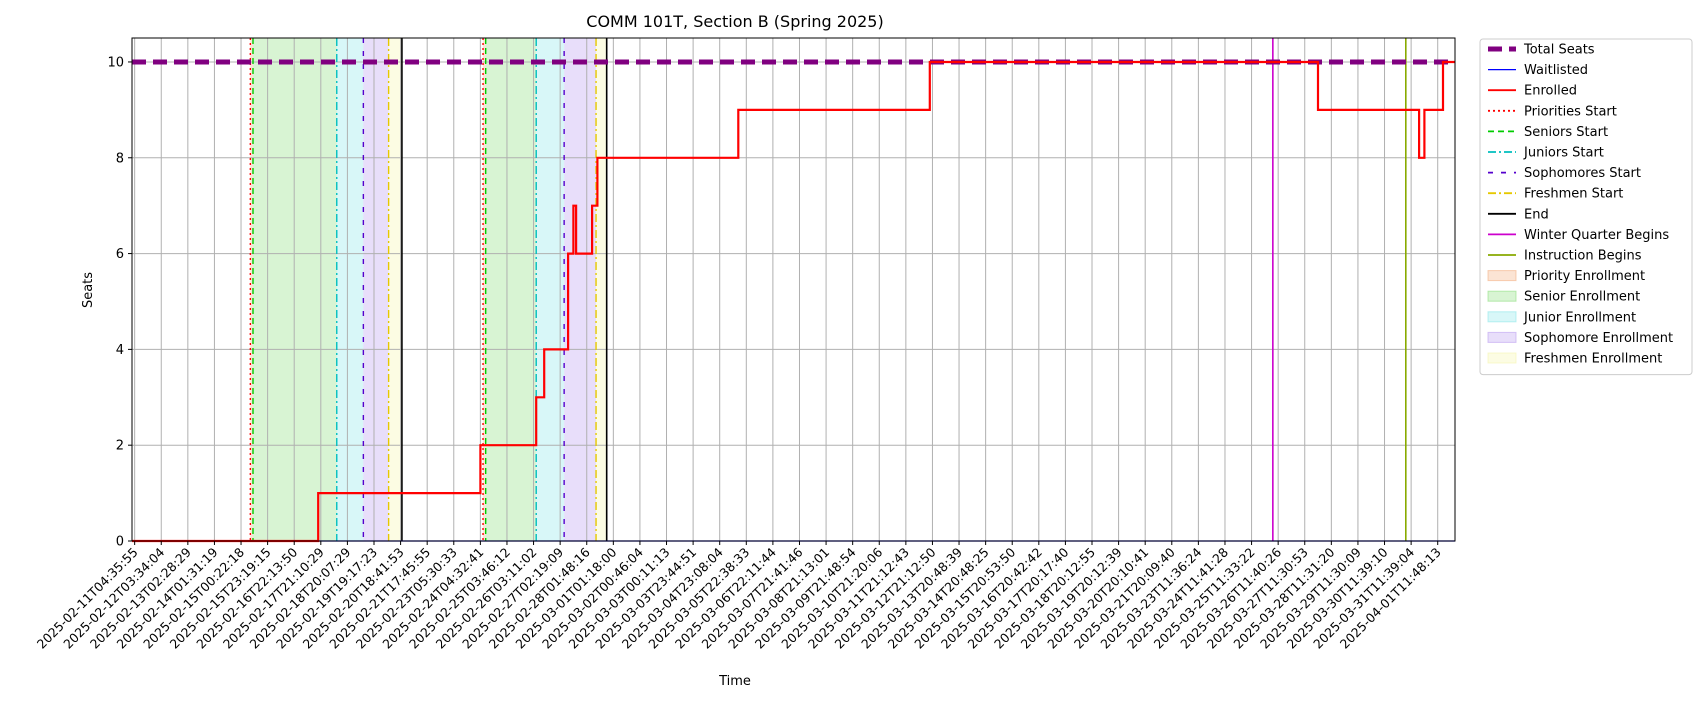 This screenshot has height=704, width=1700. What do you see at coordinates (1556, 70) in the screenshot?
I see `legend-label: Waitlisted` at bounding box center [1556, 70].